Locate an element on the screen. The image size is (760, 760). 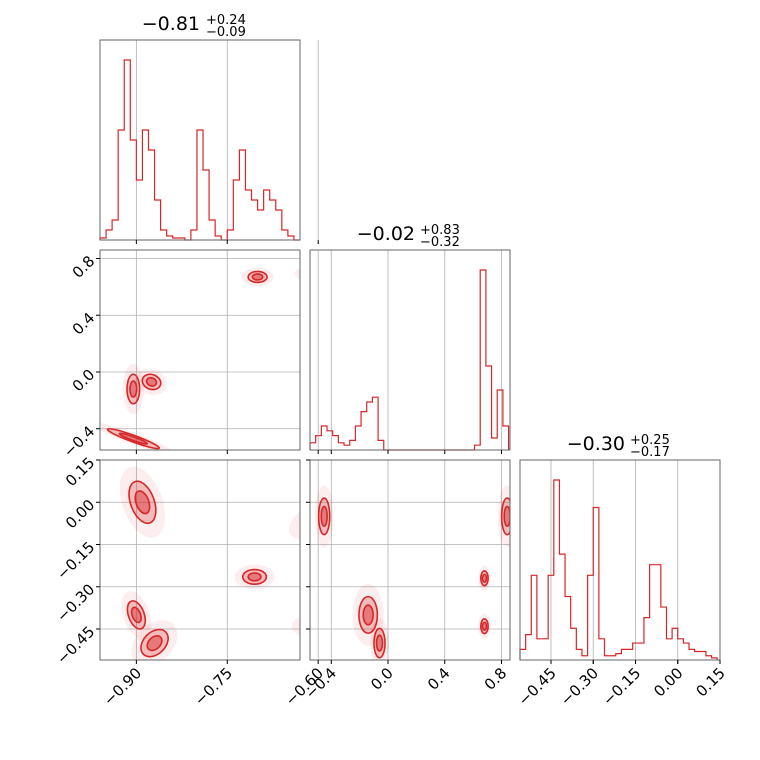
y-tick-label: −0.45 is located at coordinates (75, 645).